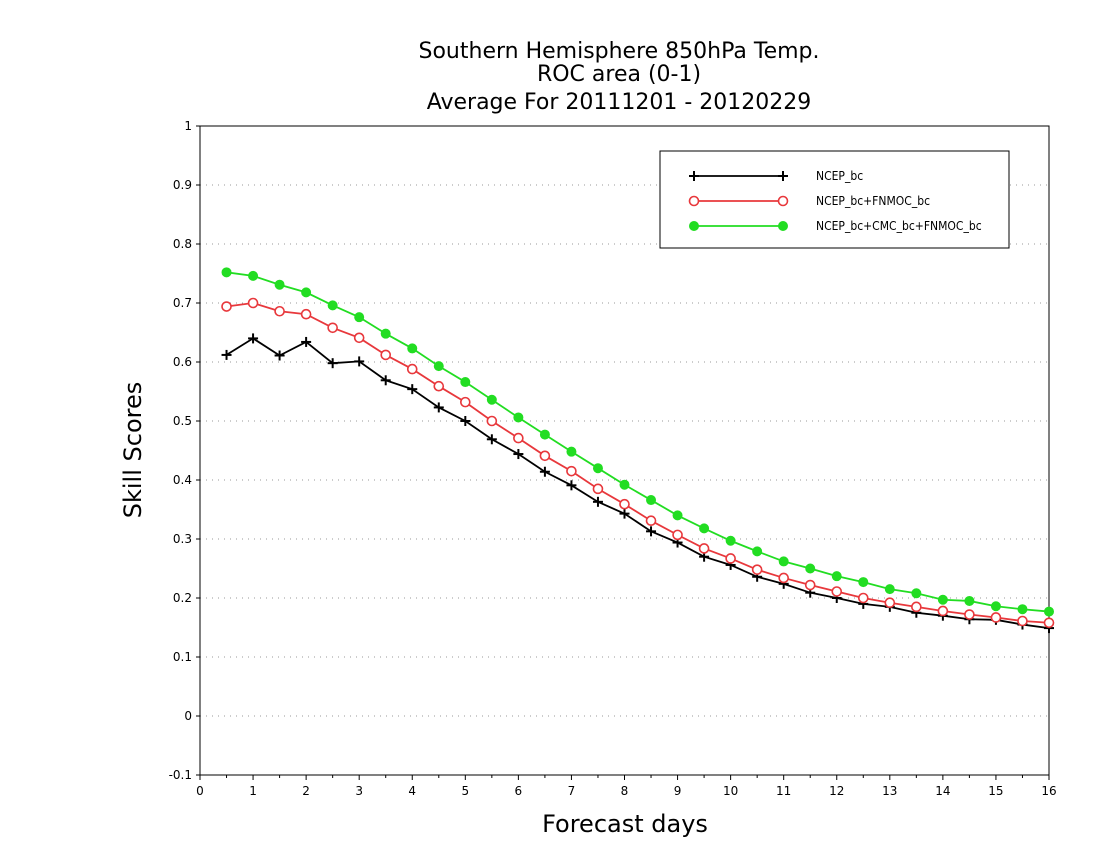  Describe the element at coordinates (619, 74) in the screenshot. I see `chart-title-line-2: ROC area (0-1)` at that location.